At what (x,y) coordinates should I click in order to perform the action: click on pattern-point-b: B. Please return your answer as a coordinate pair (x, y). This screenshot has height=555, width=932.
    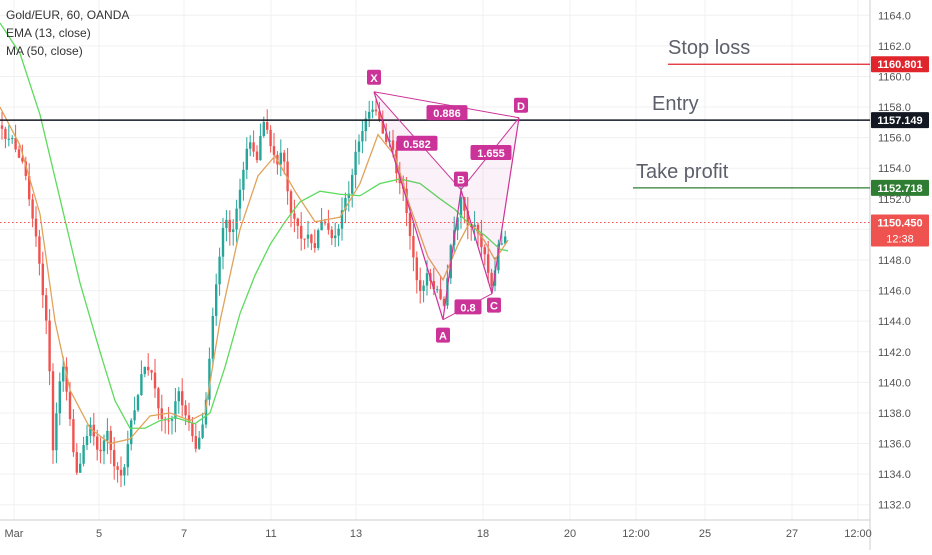
    Looking at the image, I should click on (461, 181).